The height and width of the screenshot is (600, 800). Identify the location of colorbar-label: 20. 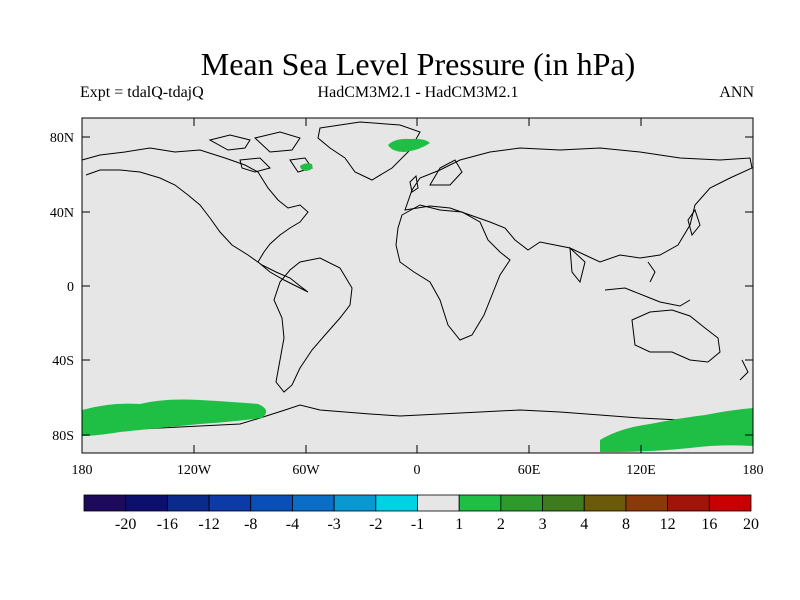
(751, 524).